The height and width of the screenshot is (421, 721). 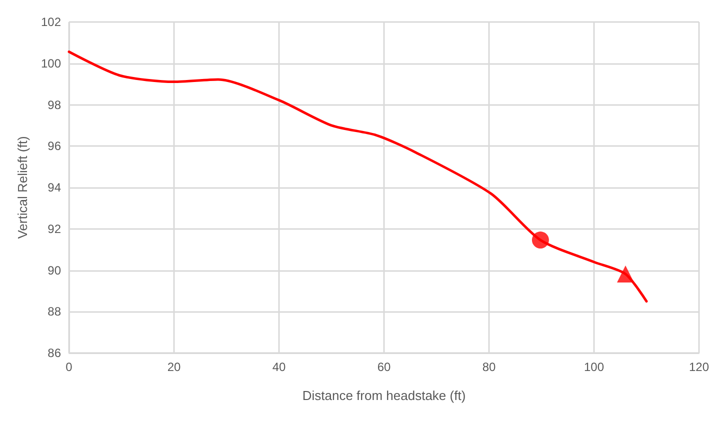 What do you see at coordinates (384, 395) in the screenshot?
I see `x-axis-title: Distance from headstake (ft)` at bounding box center [384, 395].